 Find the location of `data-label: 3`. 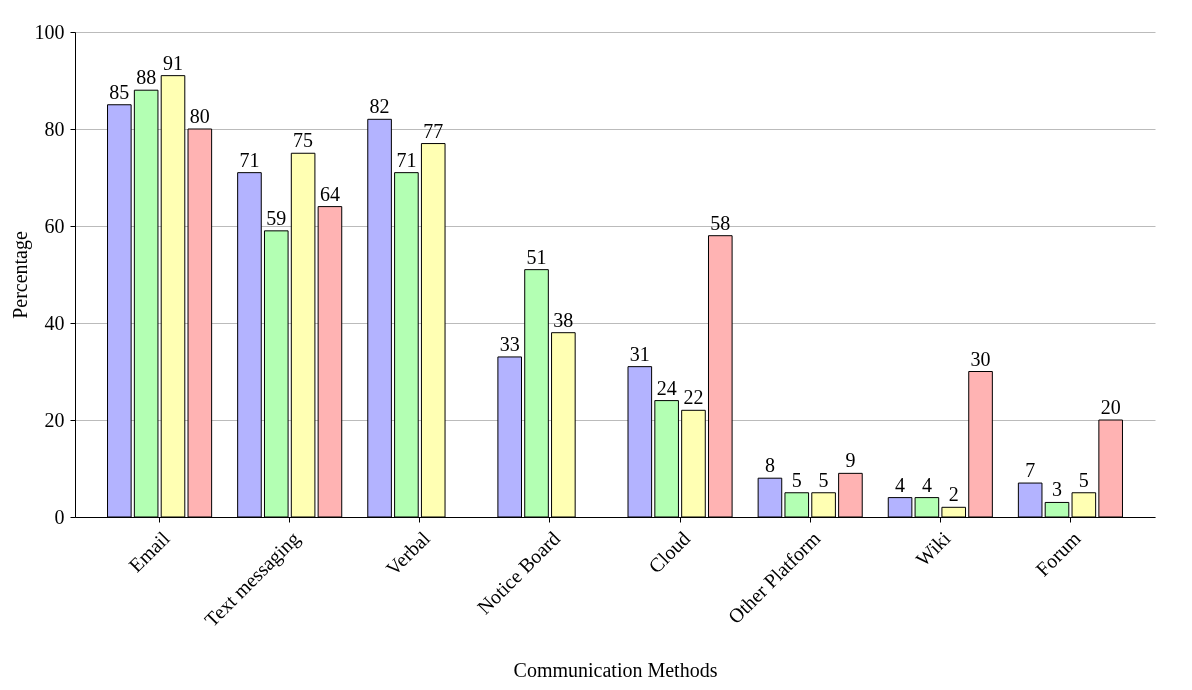

data-label: 3 is located at coordinates (1057, 489).